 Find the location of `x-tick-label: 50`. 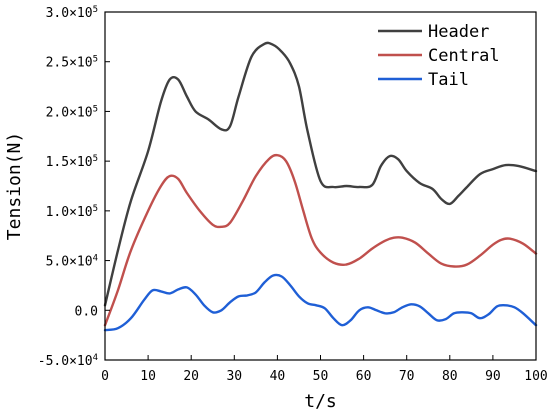

x-tick-label: 50 is located at coordinates (321, 376).